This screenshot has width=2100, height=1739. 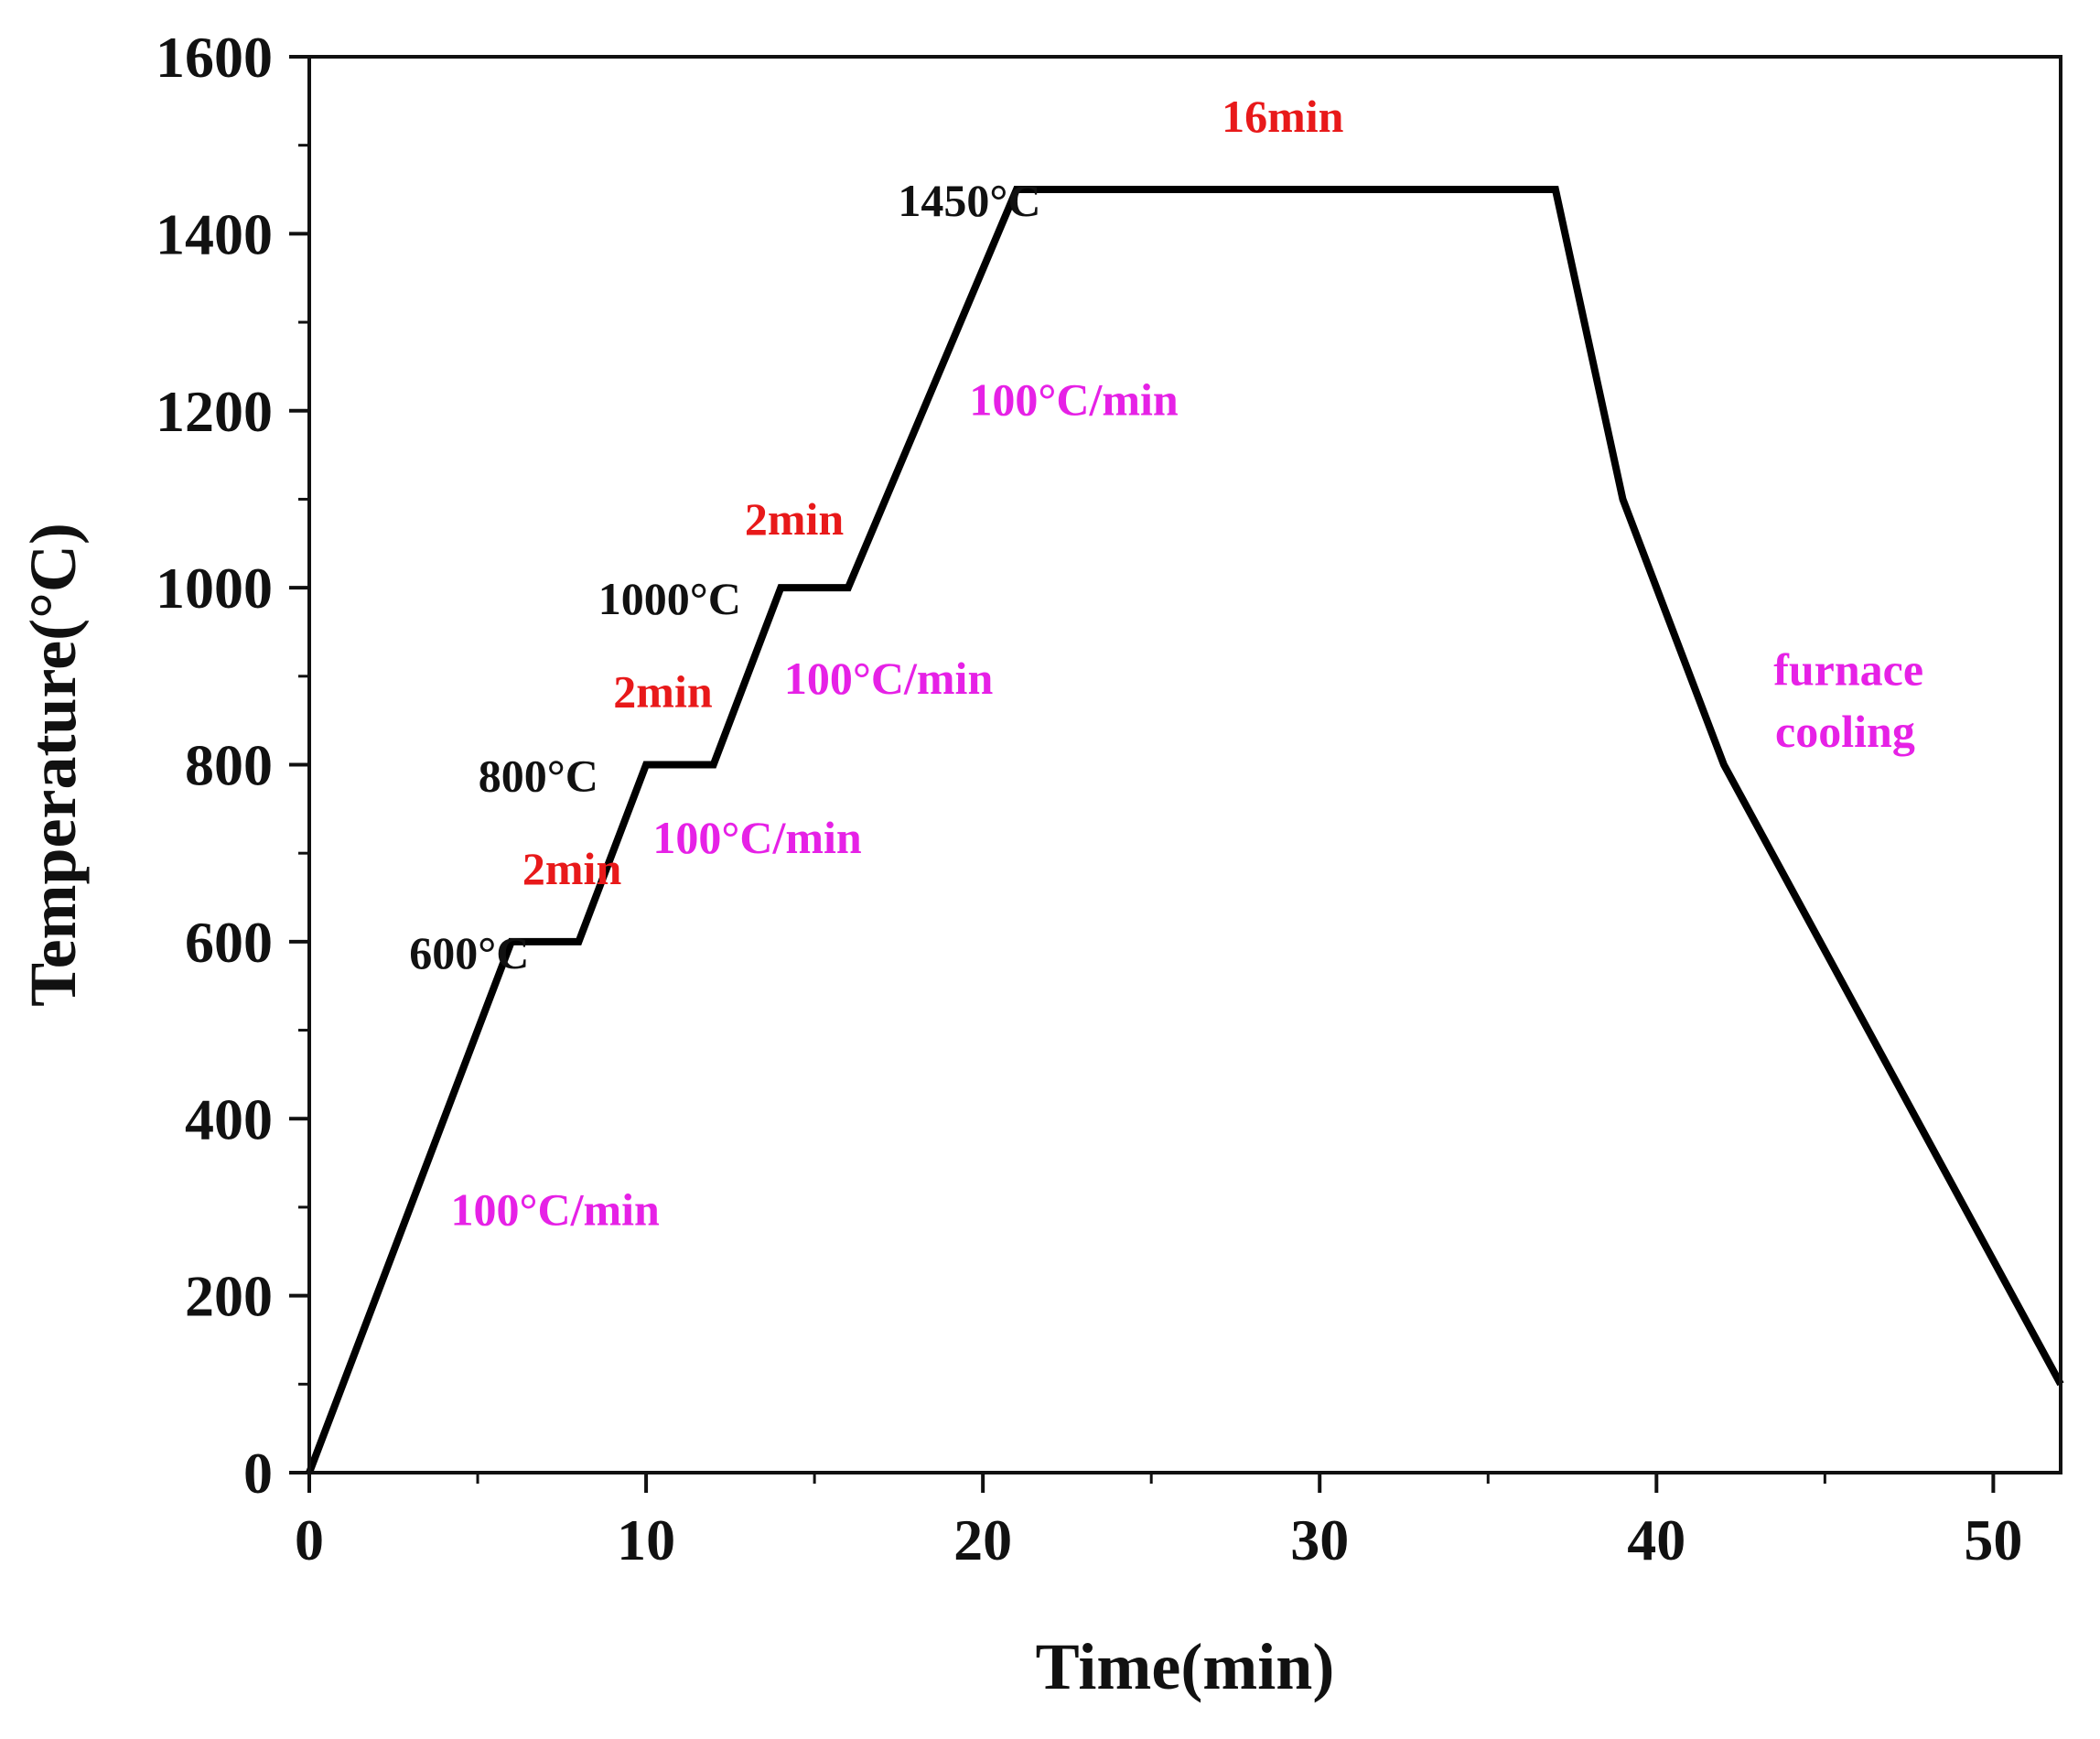 I want to click on annotation-label: 600°C, so click(x=469, y=952).